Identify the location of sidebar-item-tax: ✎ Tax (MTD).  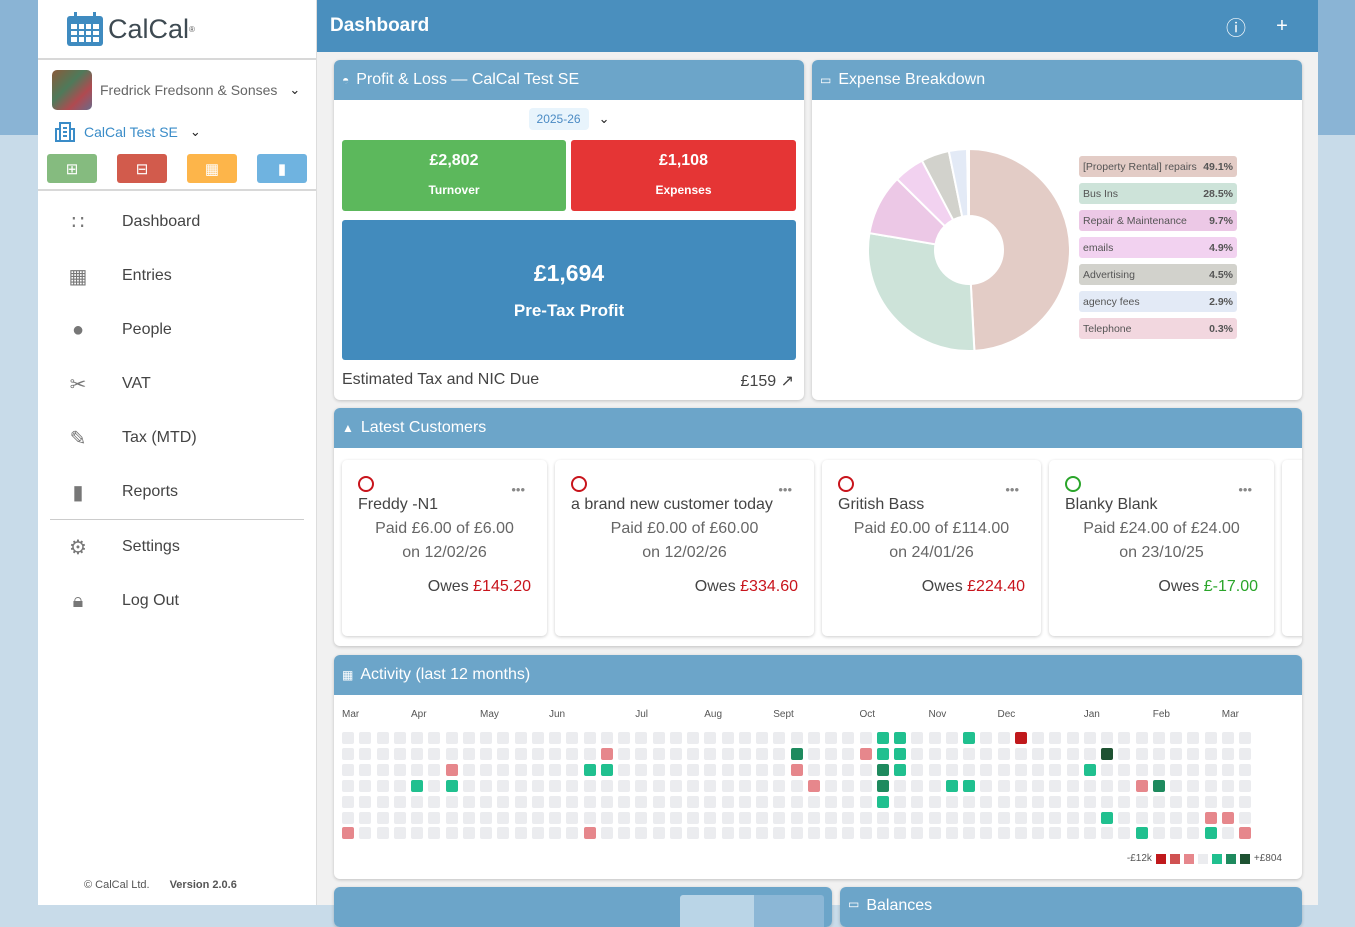
(177, 438).